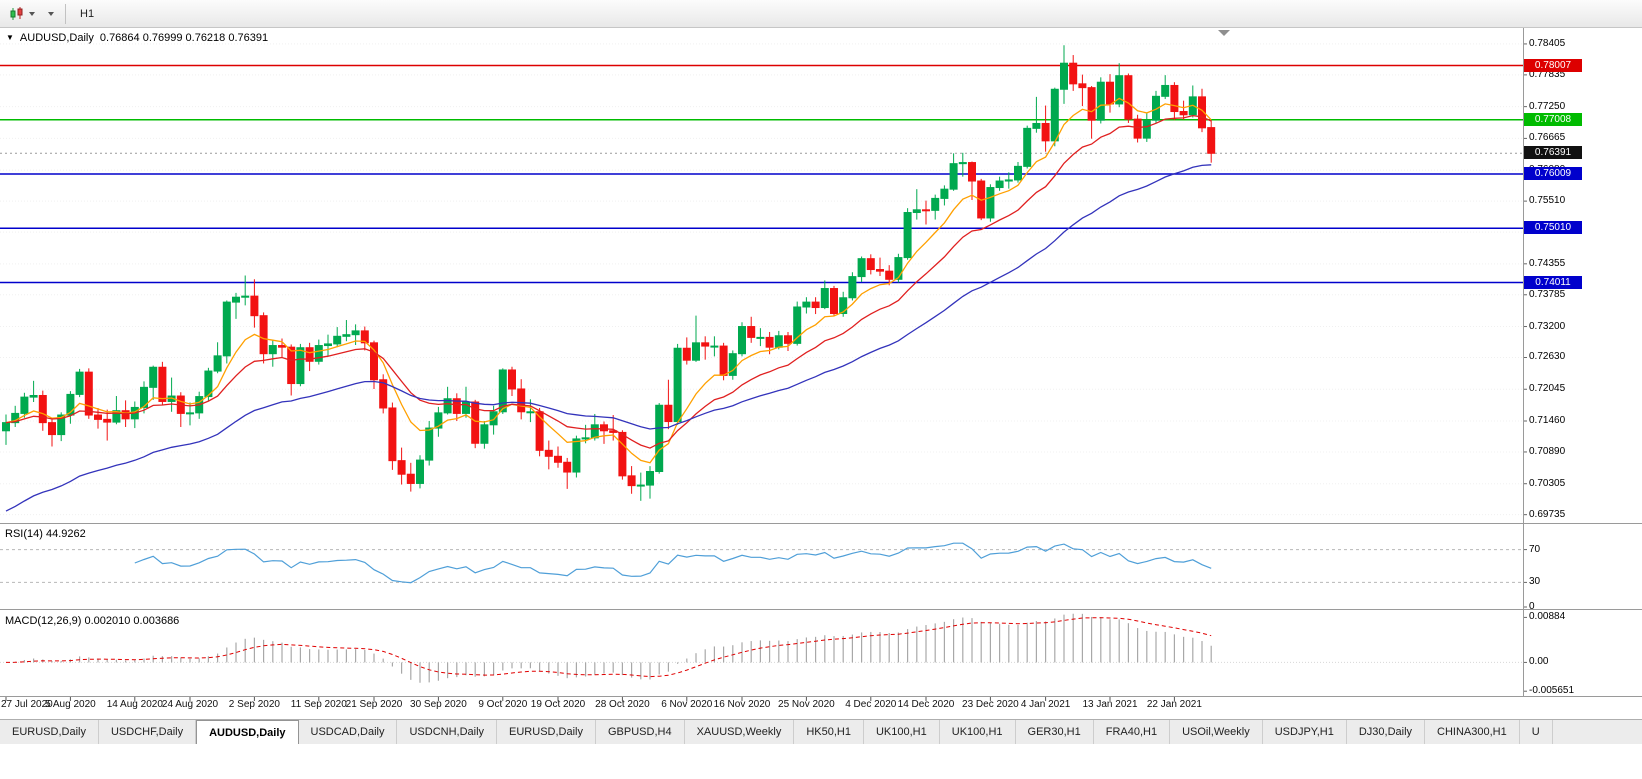 This screenshot has height=779, width=1642. What do you see at coordinates (1547, 514) in the screenshot?
I see `price-axis-label: 0.69735` at bounding box center [1547, 514].